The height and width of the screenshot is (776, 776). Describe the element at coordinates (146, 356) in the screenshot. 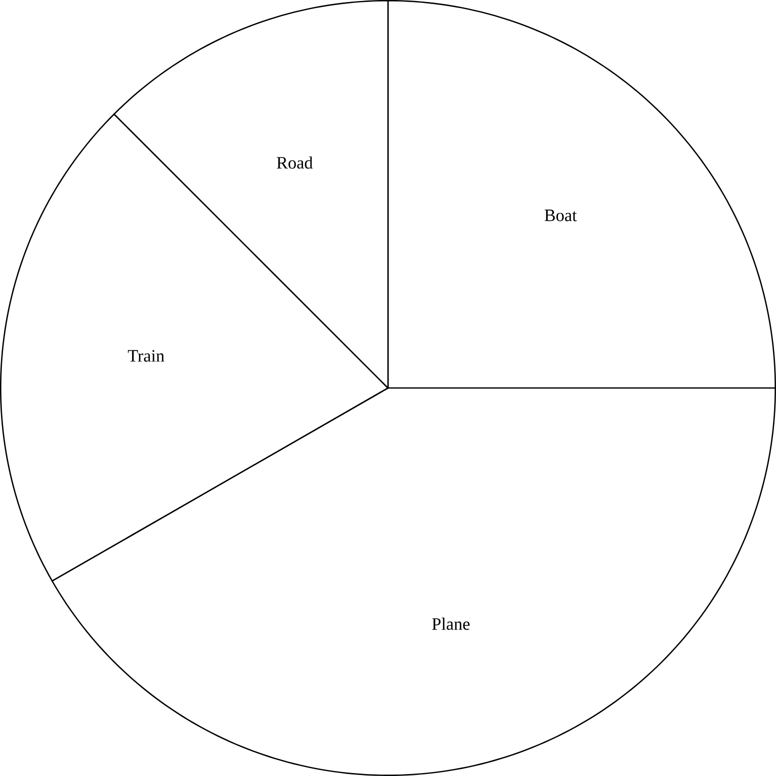

I see `slice-label: Train` at that location.